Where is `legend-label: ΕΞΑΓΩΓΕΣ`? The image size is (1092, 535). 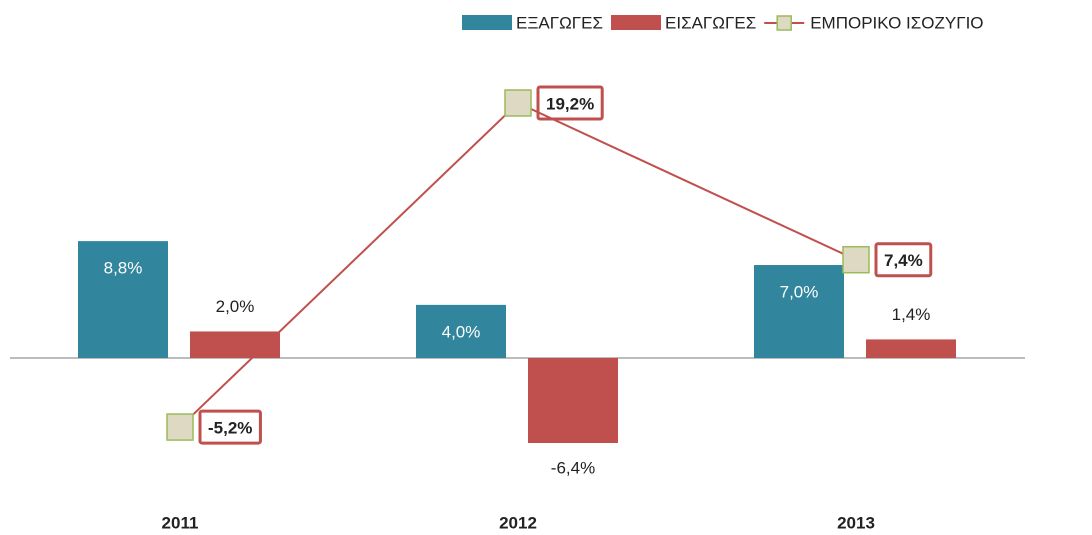 legend-label: ΕΞΑΓΩΓΕΣ is located at coordinates (559, 22).